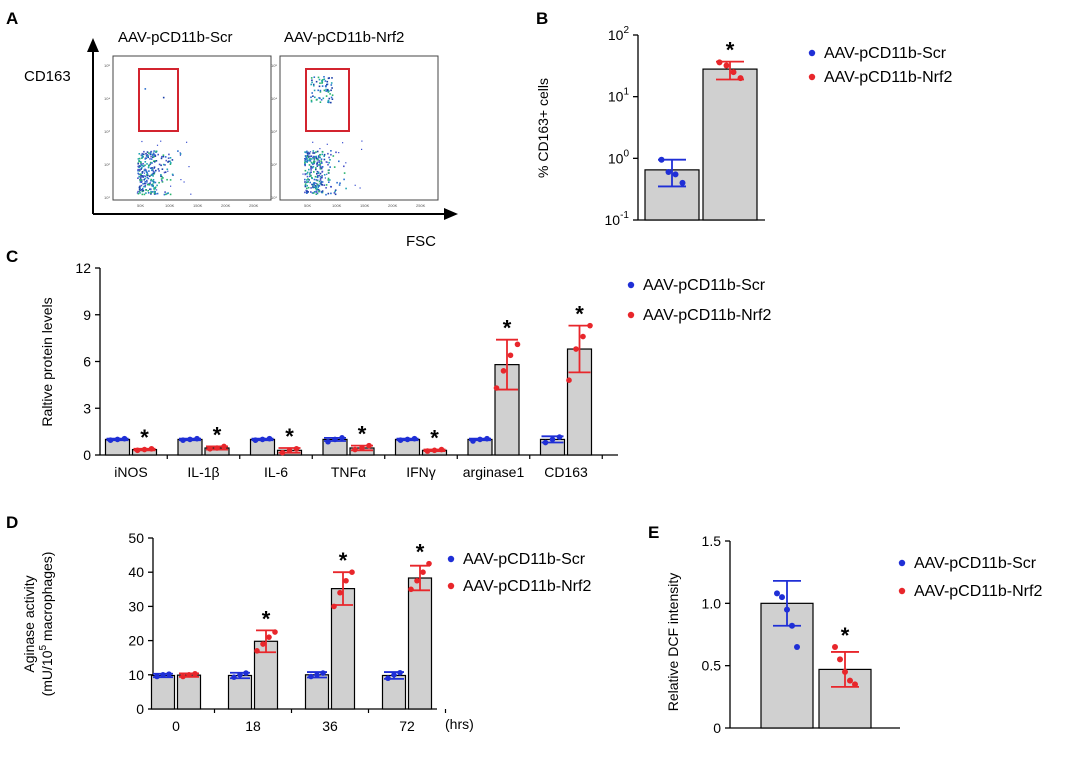 The image size is (1080, 769). I want to click on y-tick-label: 50, so click(136, 538).